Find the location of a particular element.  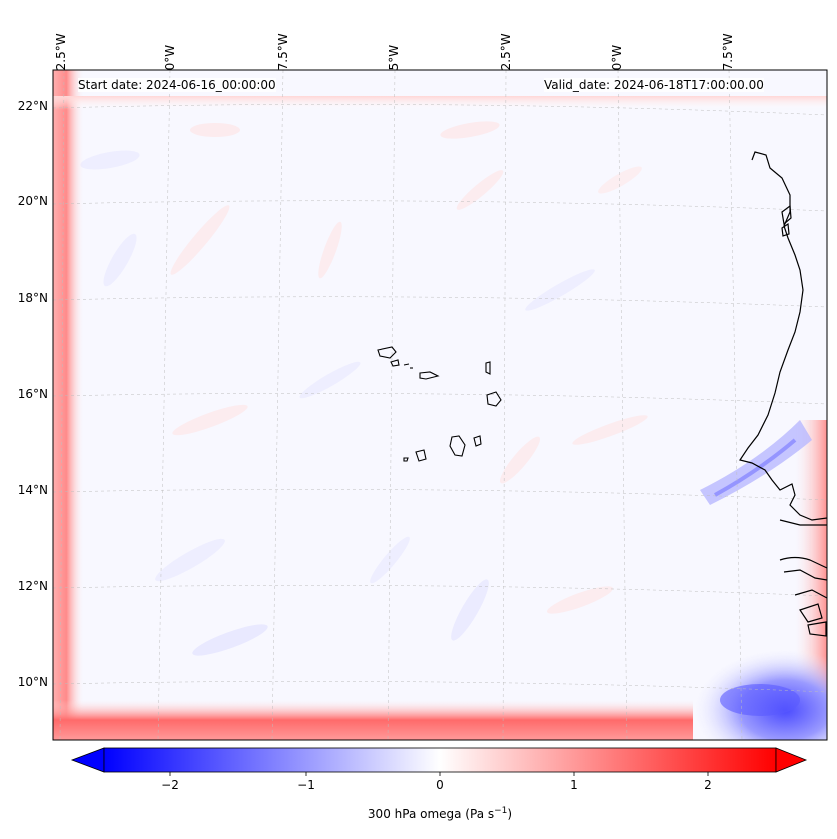

colorbar-label-text: 300 hPa omega (Pa s is located at coordinates (431, 814).